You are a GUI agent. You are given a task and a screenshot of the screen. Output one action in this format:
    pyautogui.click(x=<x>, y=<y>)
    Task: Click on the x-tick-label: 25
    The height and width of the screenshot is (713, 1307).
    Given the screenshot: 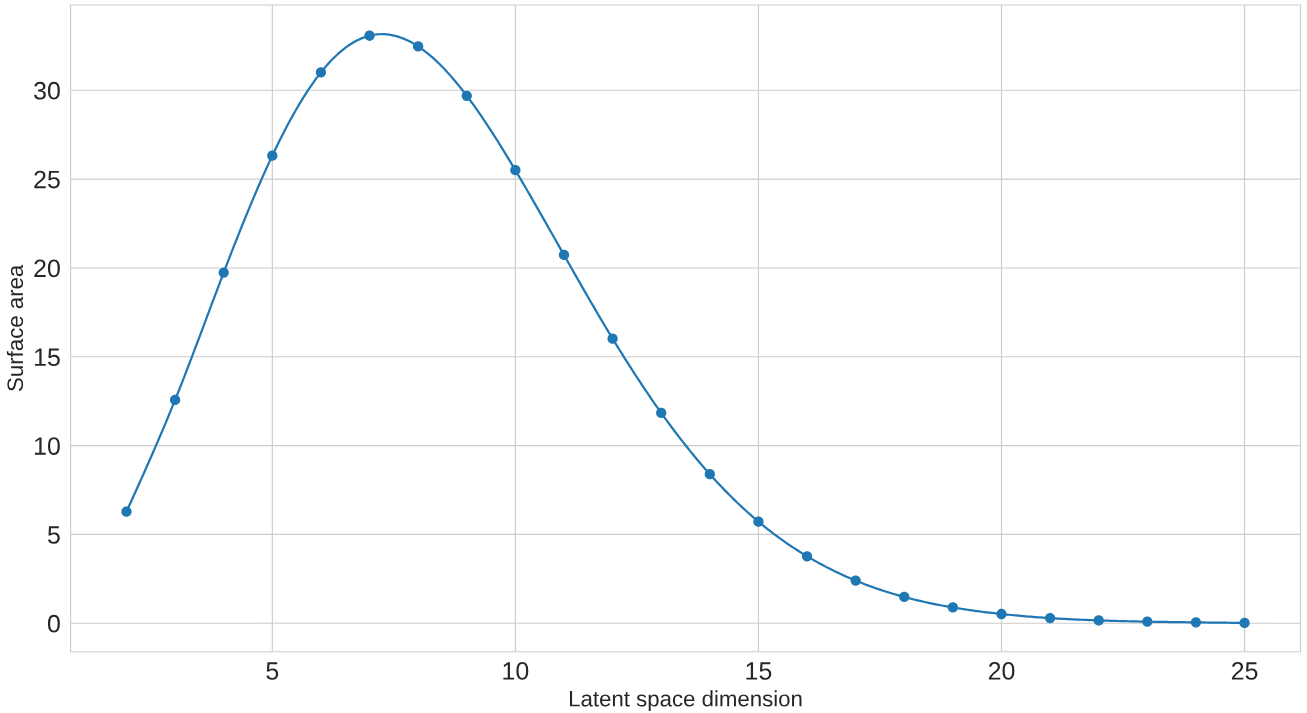 What is the action you would take?
    pyautogui.click(x=1244, y=671)
    